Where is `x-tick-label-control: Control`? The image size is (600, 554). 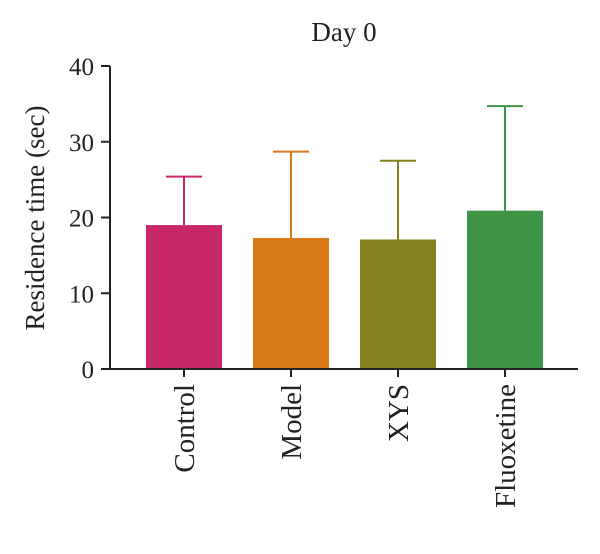
x-tick-label-control: Control is located at coordinates (185, 428).